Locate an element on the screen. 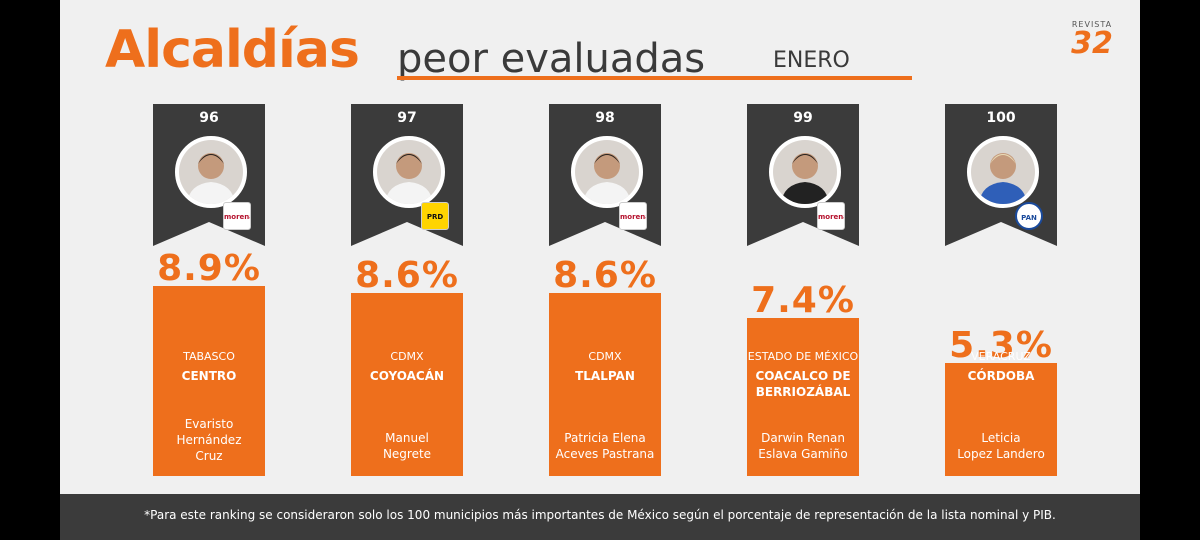 This screenshot has width=1200, height=540. municipality-label: CÓRDOBA is located at coordinates (1001, 376).